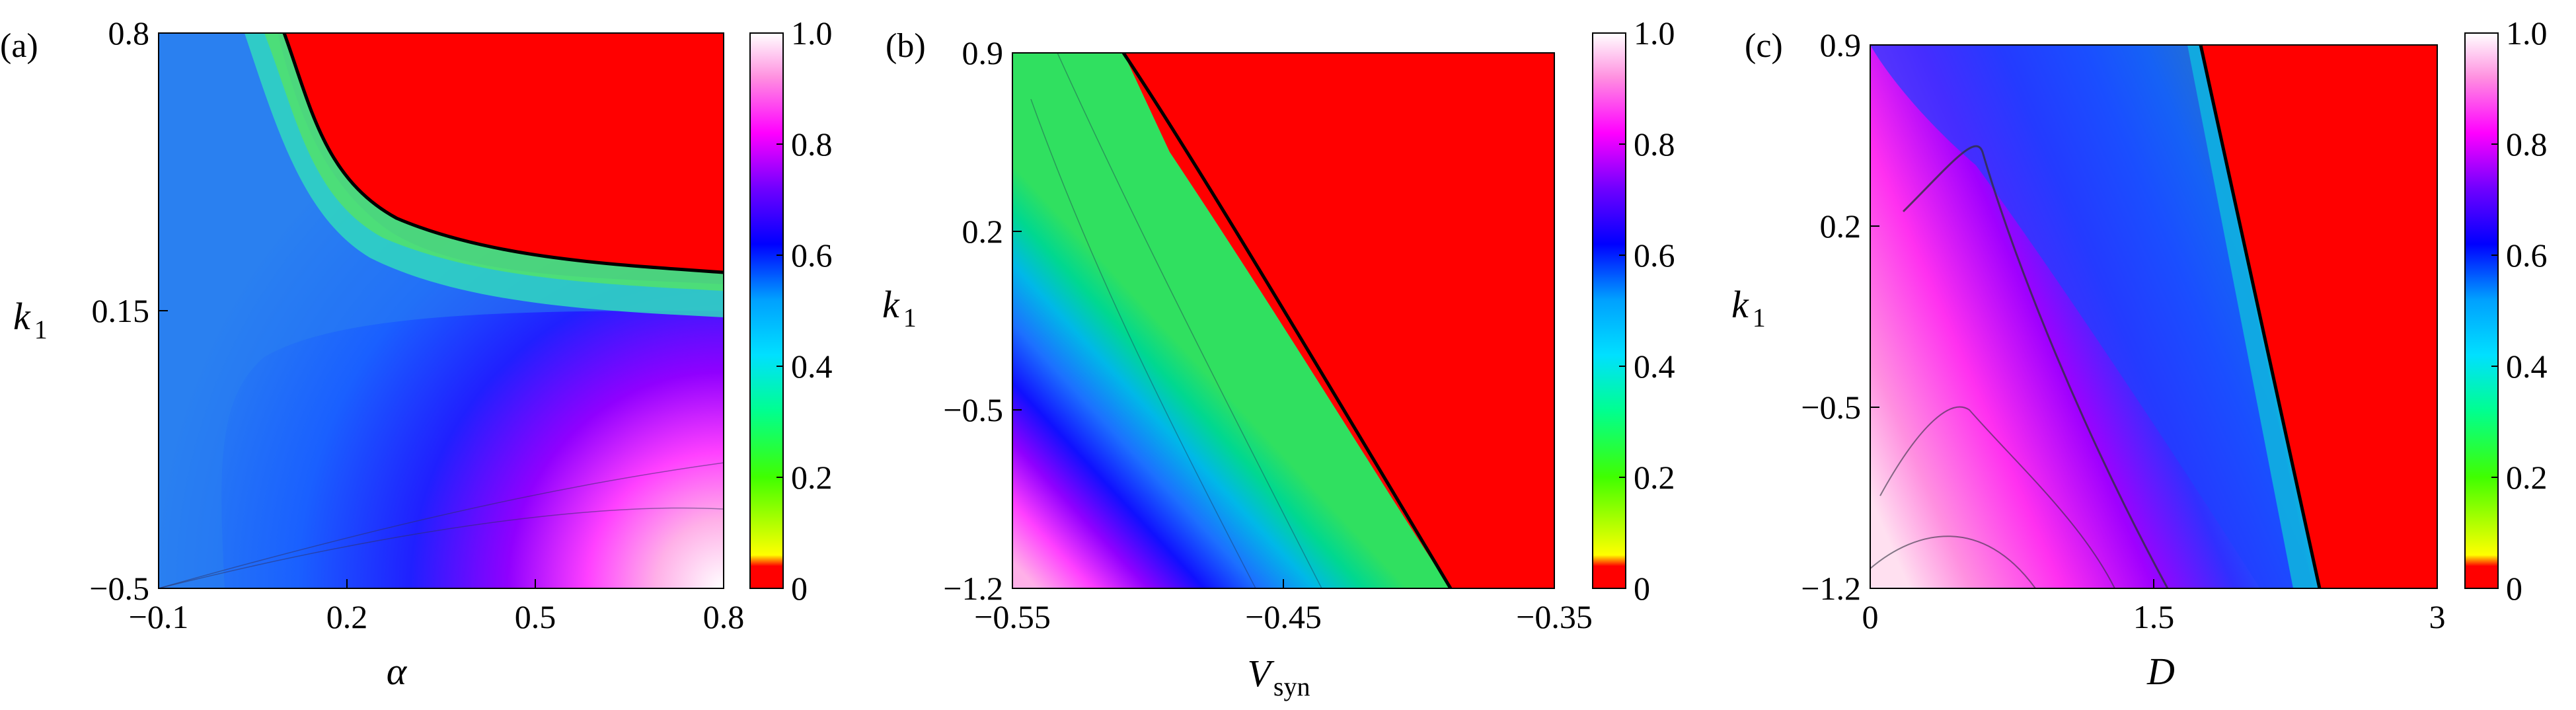 The image size is (2576, 710). Describe the element at coordinates (2527, 144) in the screenshot. I see `panel-c-colorbar-label: 0.8` at that location.